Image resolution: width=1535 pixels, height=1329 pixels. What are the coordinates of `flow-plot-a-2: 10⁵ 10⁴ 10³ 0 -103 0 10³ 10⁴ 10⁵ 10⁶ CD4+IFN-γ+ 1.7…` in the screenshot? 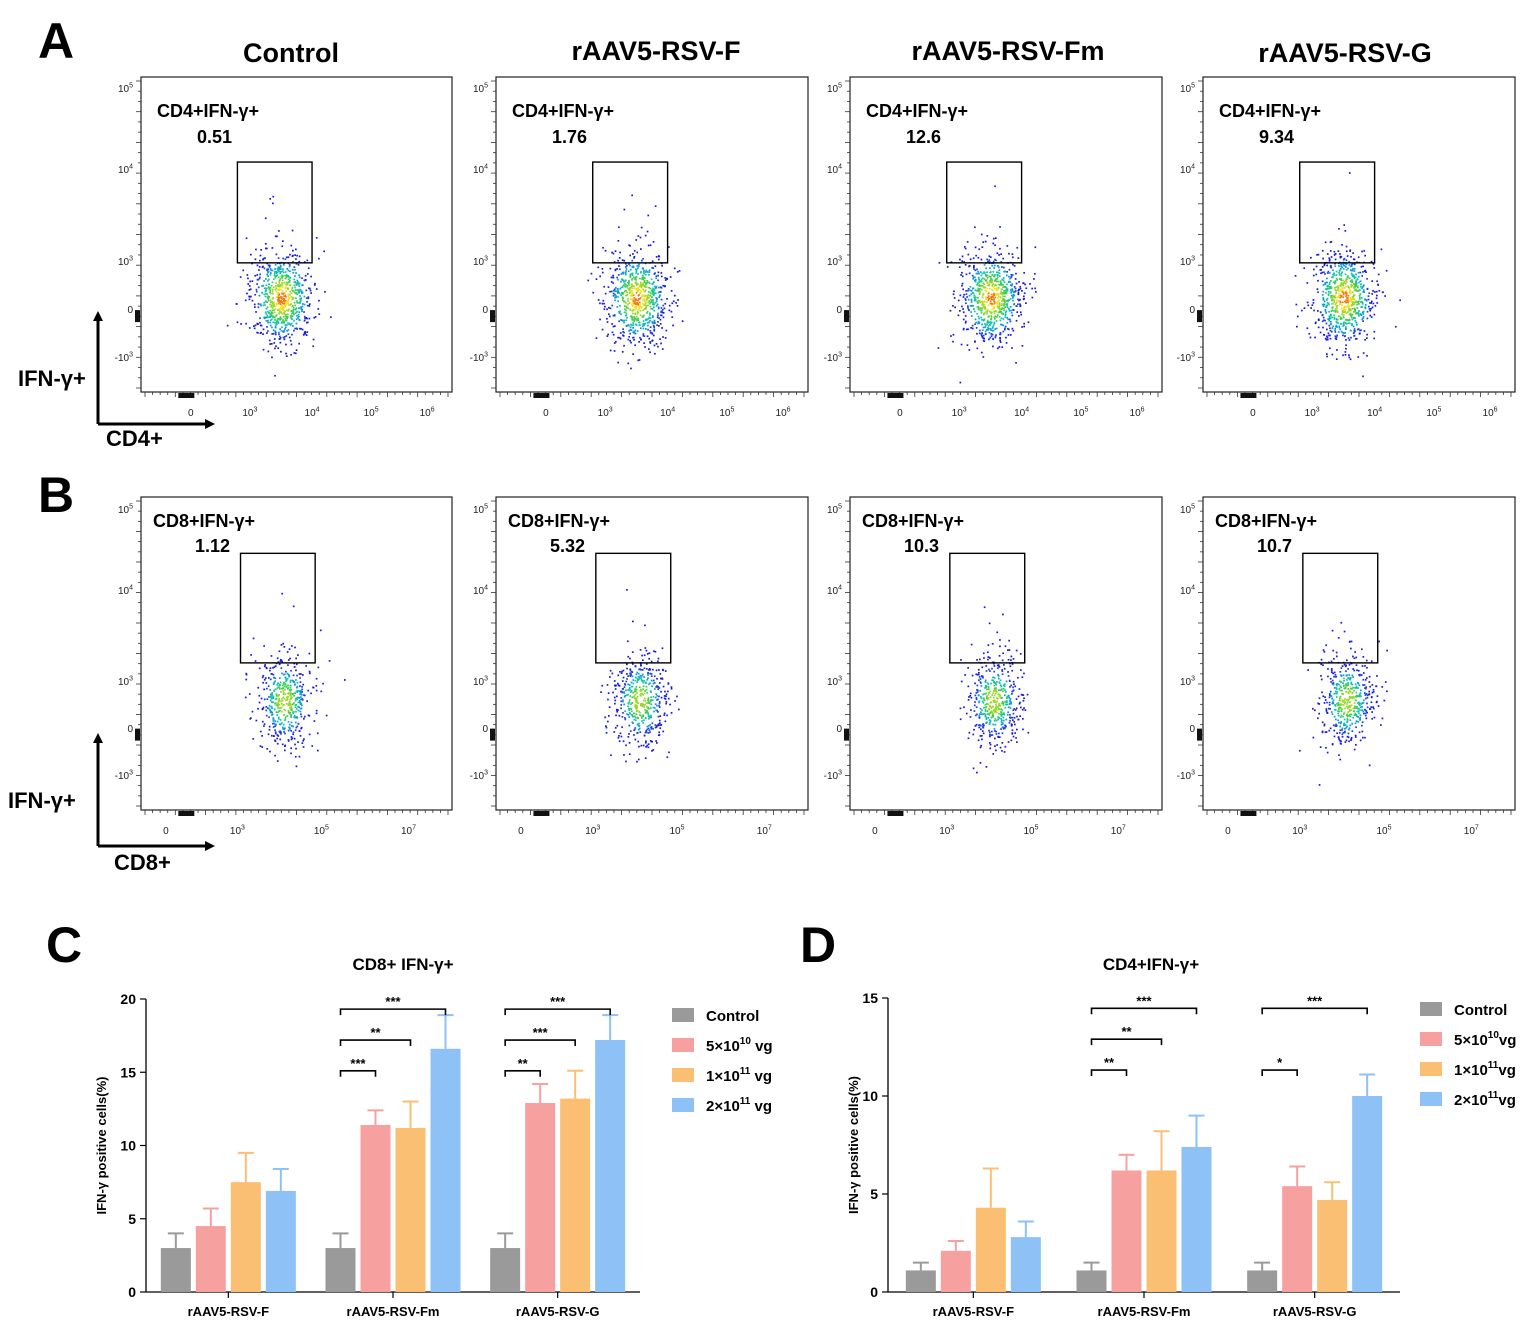 It's located at (639, 248).